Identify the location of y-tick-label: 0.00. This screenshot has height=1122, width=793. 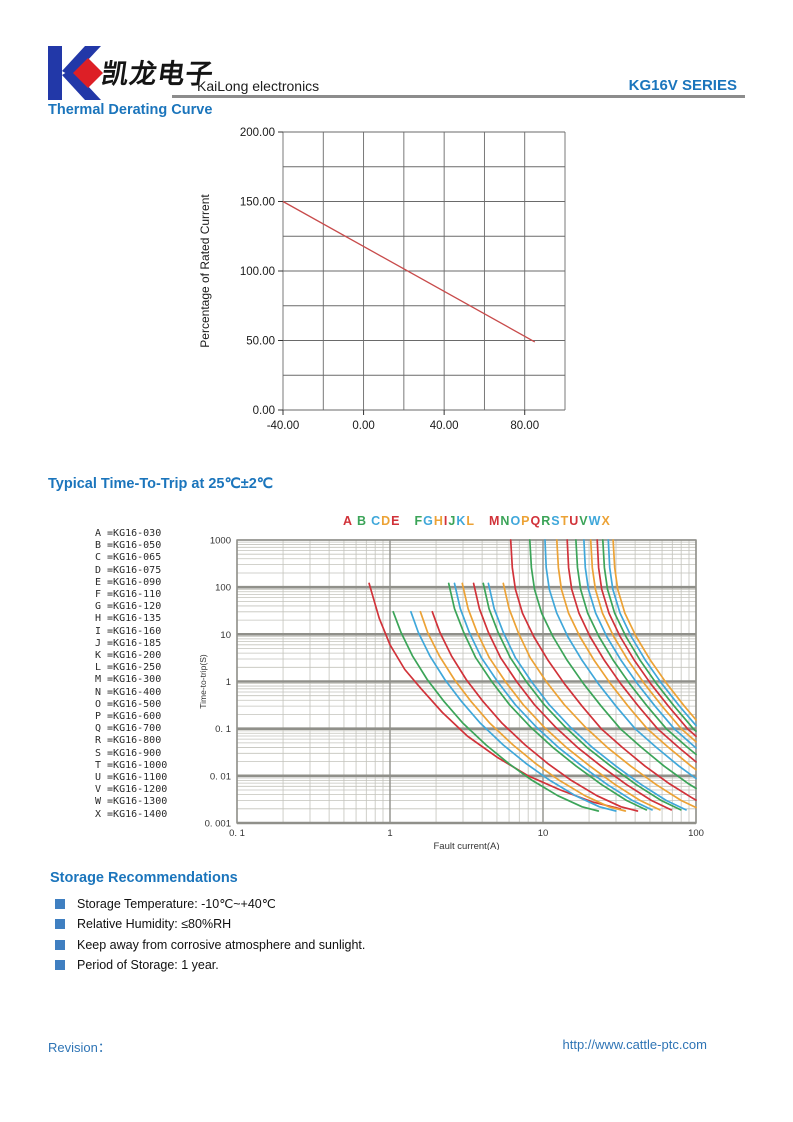
(264, 411).